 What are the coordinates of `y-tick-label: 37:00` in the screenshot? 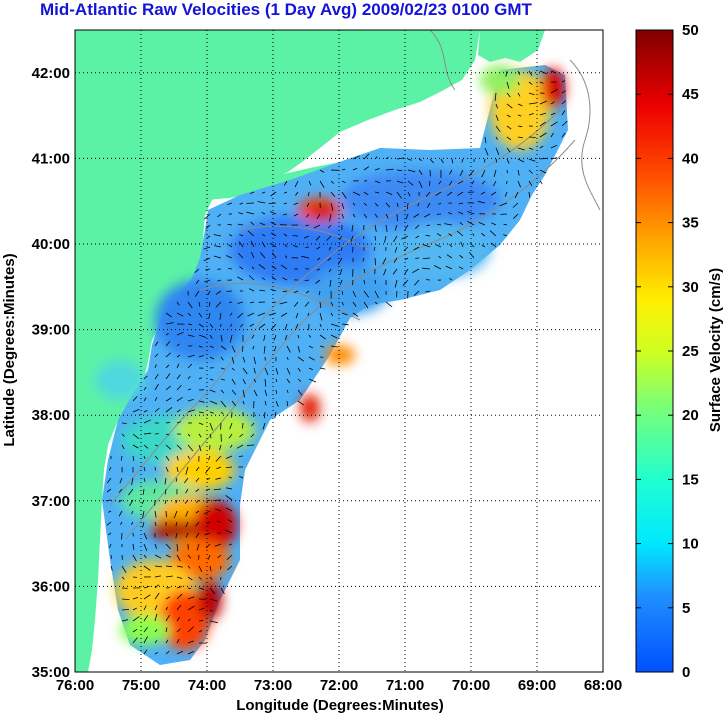 It's located at (51, 501).